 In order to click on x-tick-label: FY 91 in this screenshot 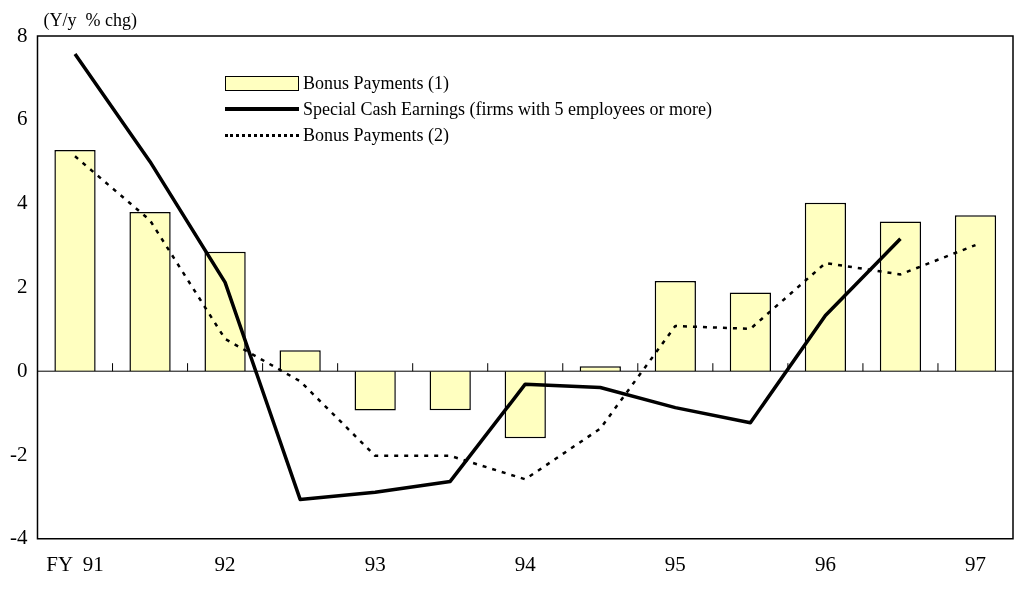, I will do `click(75, 563)`.